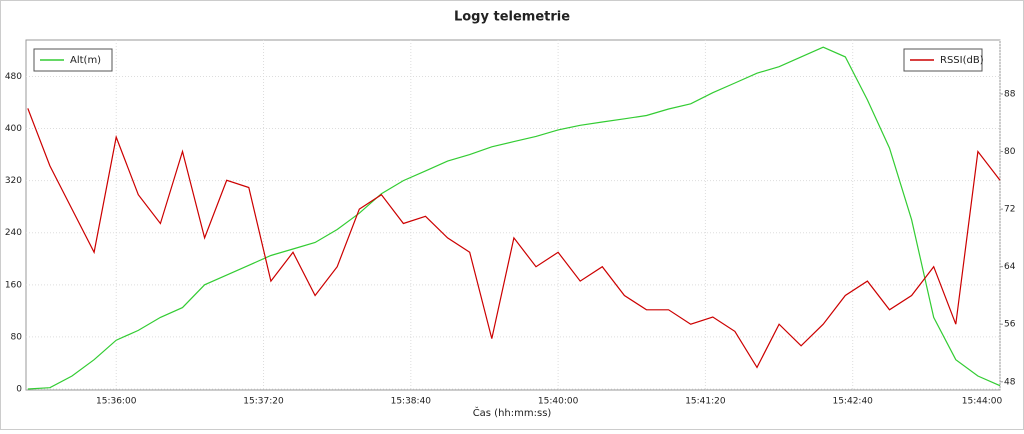 Image resolution: width=1024 pixels, height=434 pixels. I want to click on y-tick-label: 320, so click(13, 181).